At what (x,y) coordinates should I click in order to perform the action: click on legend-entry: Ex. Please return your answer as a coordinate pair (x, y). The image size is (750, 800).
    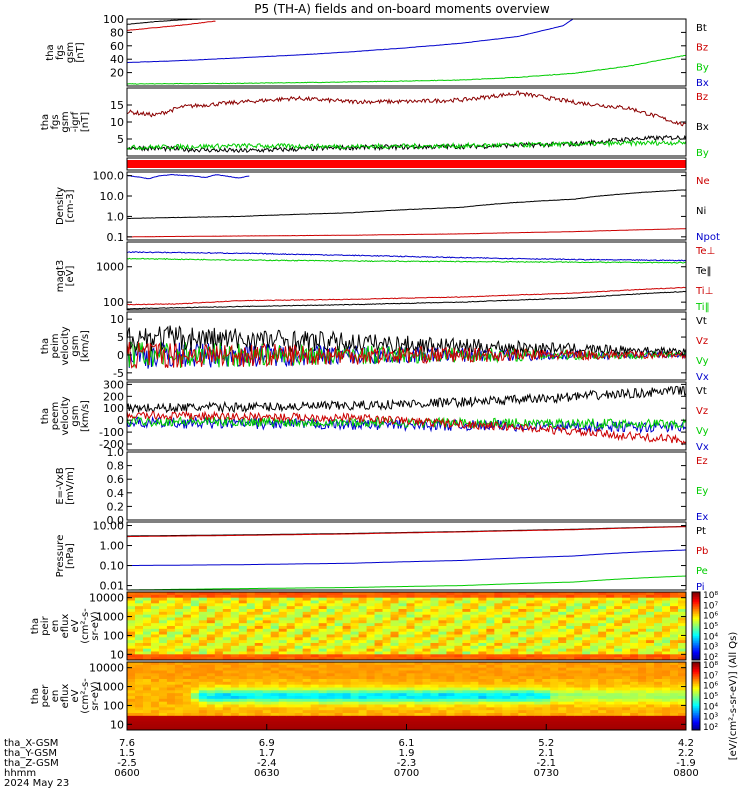
    Looking at the image, I should click on (702, 517).